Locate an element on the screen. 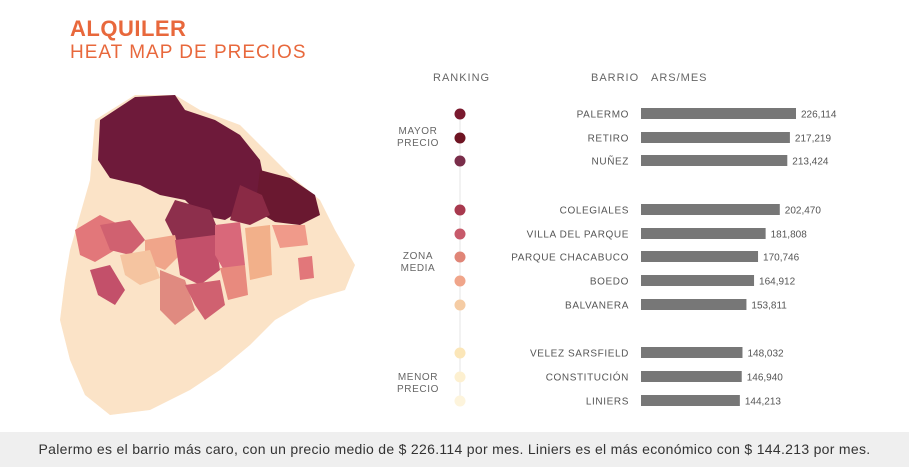  value-label: 164,912 is located at coordinates (777, 282).